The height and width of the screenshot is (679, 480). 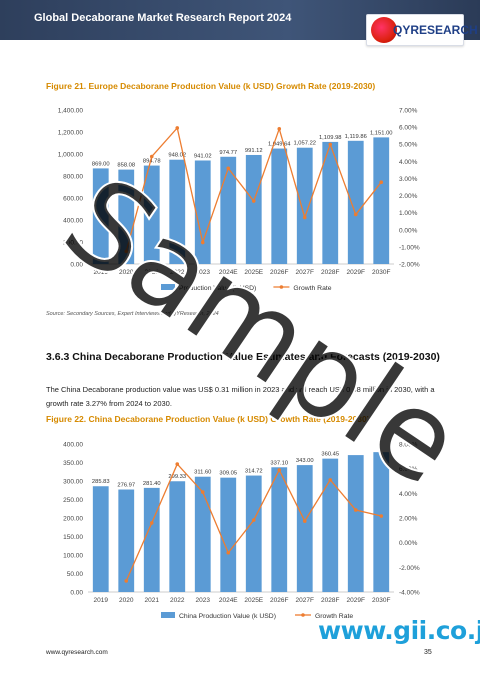 I want to click on bar-value-label: 360.45, so click(x=330, y=455).